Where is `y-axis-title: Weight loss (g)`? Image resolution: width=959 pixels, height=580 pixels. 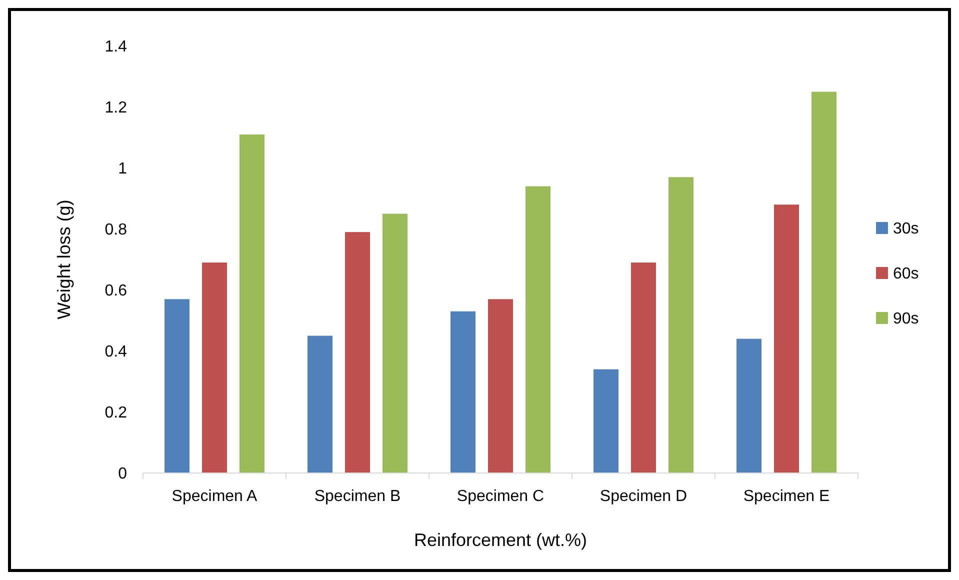 y-axis-title: Weight loss (g) is located at coordinates (64, 260).